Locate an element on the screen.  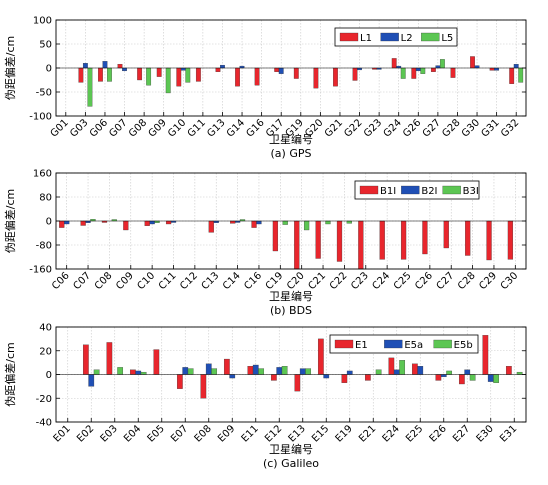
bar-B3I-C19 is located at coordinates (285, 222).